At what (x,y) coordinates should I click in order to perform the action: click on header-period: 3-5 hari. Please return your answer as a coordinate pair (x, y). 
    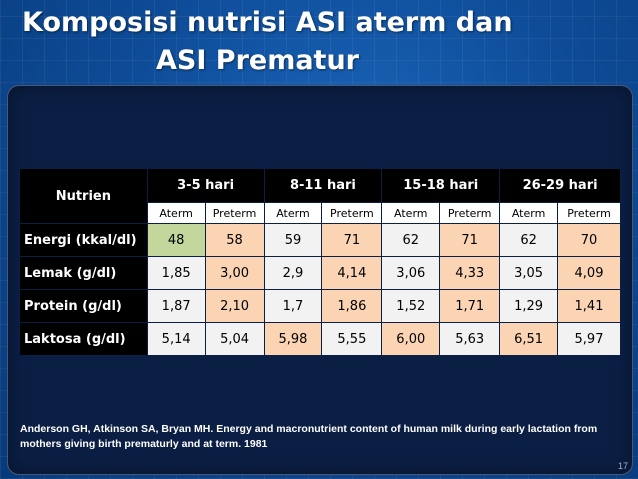
    Looking at the image, I should click on (205, 185).